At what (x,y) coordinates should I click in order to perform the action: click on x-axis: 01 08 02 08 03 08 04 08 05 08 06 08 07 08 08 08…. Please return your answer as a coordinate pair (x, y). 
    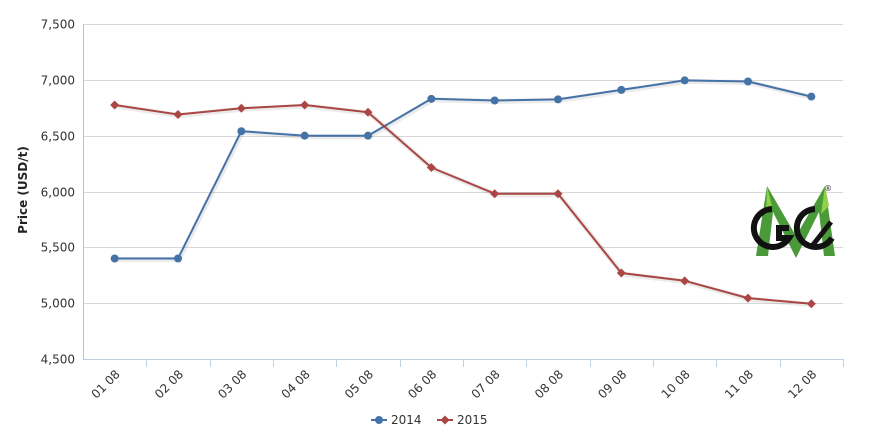
    Looking at the image, I should click on (463, 380).